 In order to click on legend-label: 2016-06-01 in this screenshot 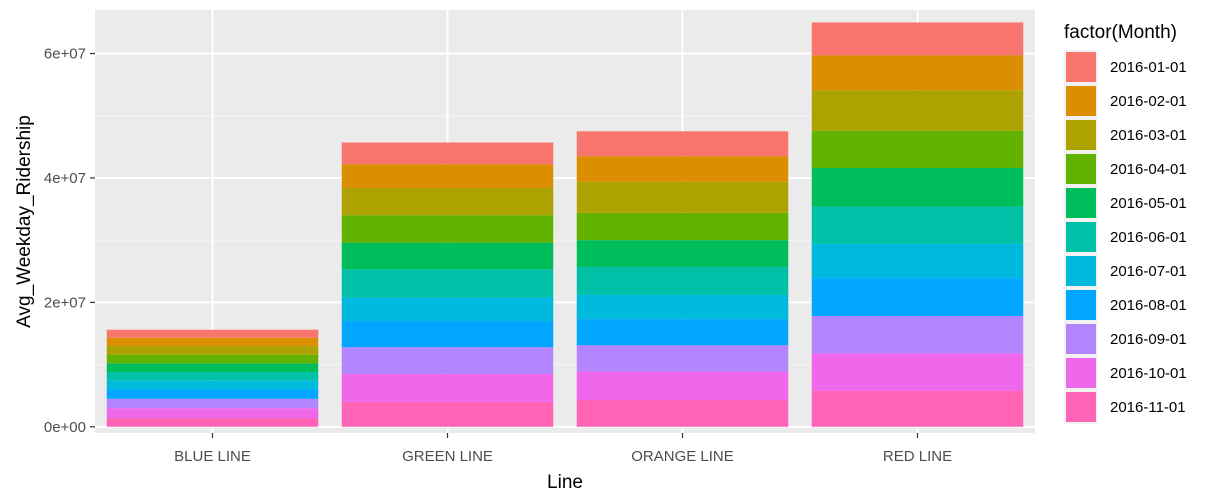, I will do `click(1148, 237)`.